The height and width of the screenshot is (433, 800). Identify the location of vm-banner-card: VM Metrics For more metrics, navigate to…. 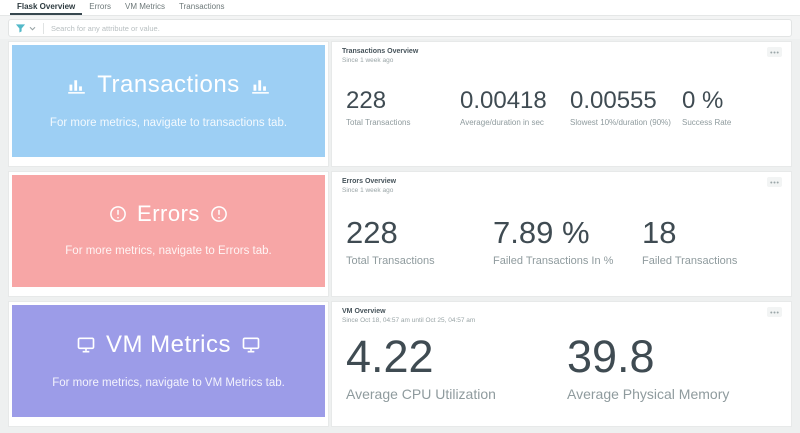
(168, 364).